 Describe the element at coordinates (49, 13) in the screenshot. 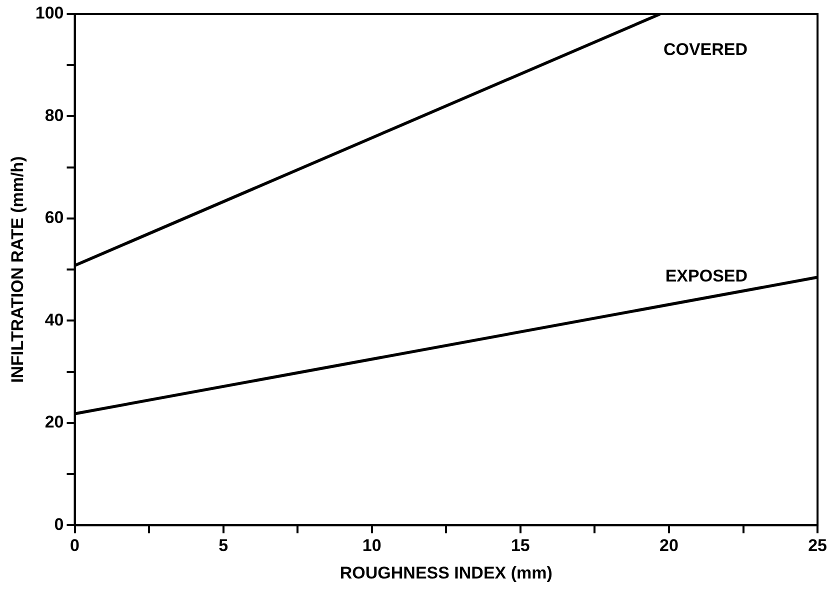

I see `y-tick-label: 100` at that location.